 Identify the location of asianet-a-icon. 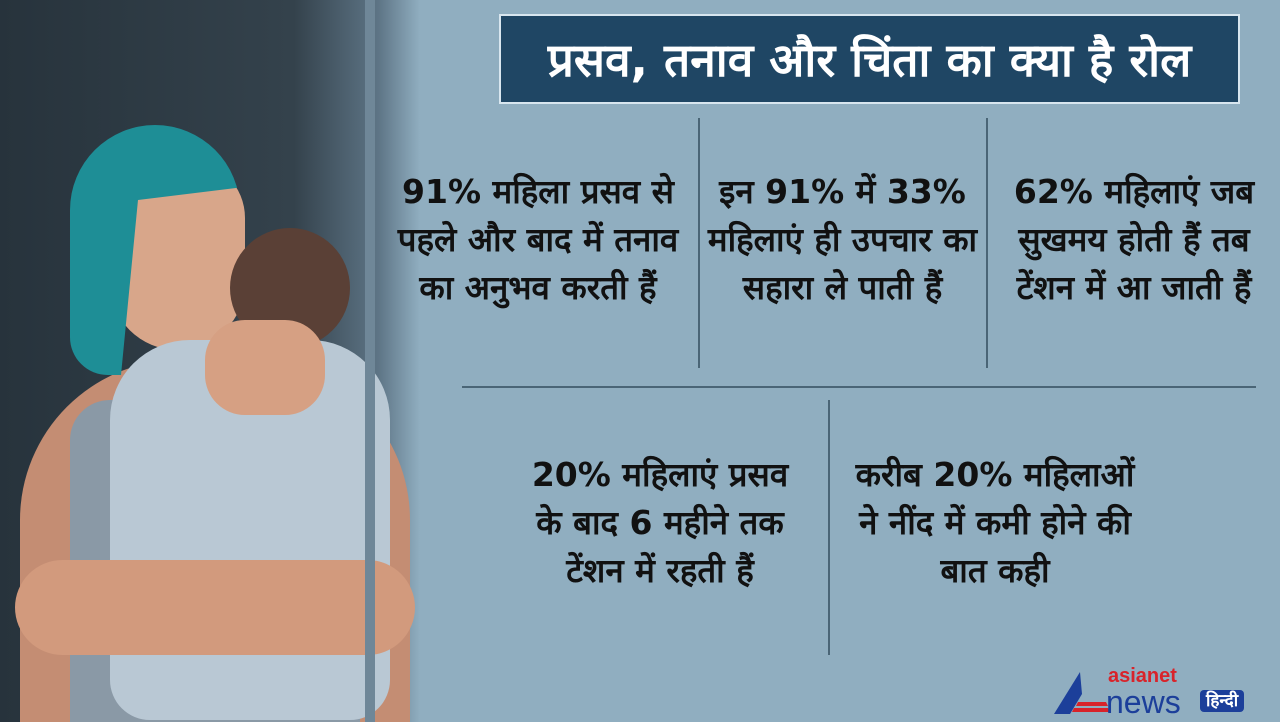
(1082, 693).